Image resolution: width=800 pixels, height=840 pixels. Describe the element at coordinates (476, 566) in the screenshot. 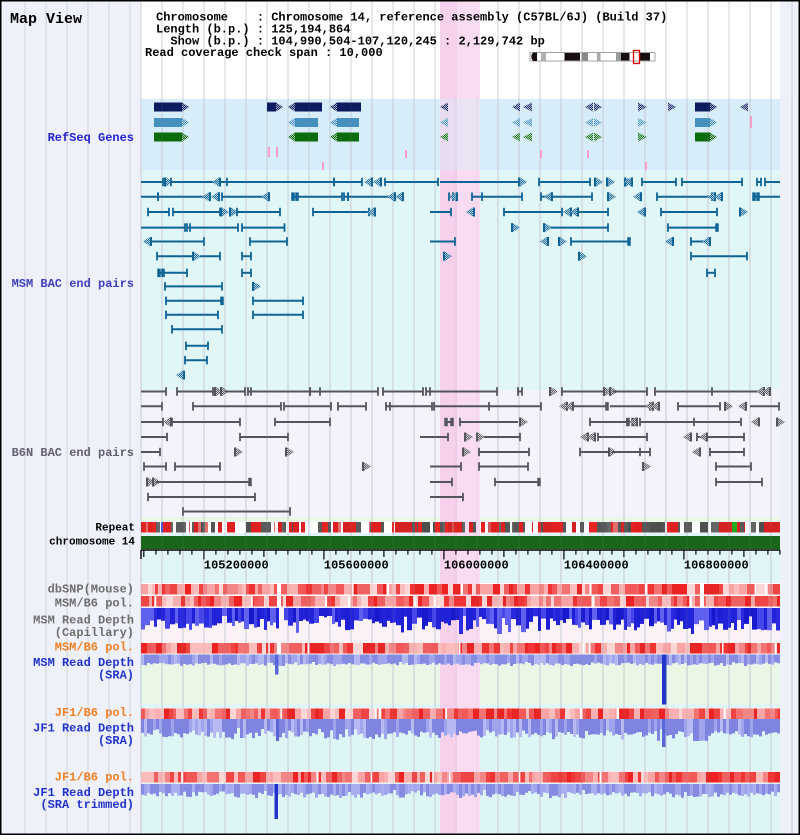

I see `svg-text: 106000000` at that location.